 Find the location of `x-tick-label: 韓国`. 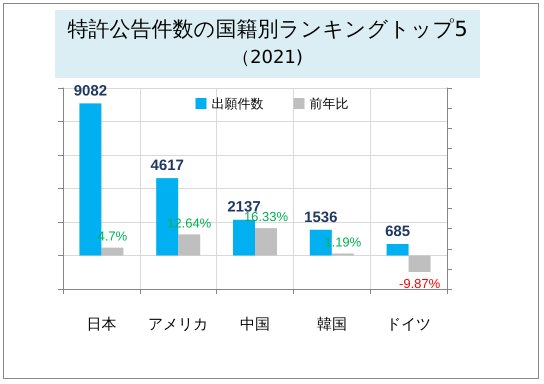

x-tick-label: 韓国 is located at coordinates (331, 324).